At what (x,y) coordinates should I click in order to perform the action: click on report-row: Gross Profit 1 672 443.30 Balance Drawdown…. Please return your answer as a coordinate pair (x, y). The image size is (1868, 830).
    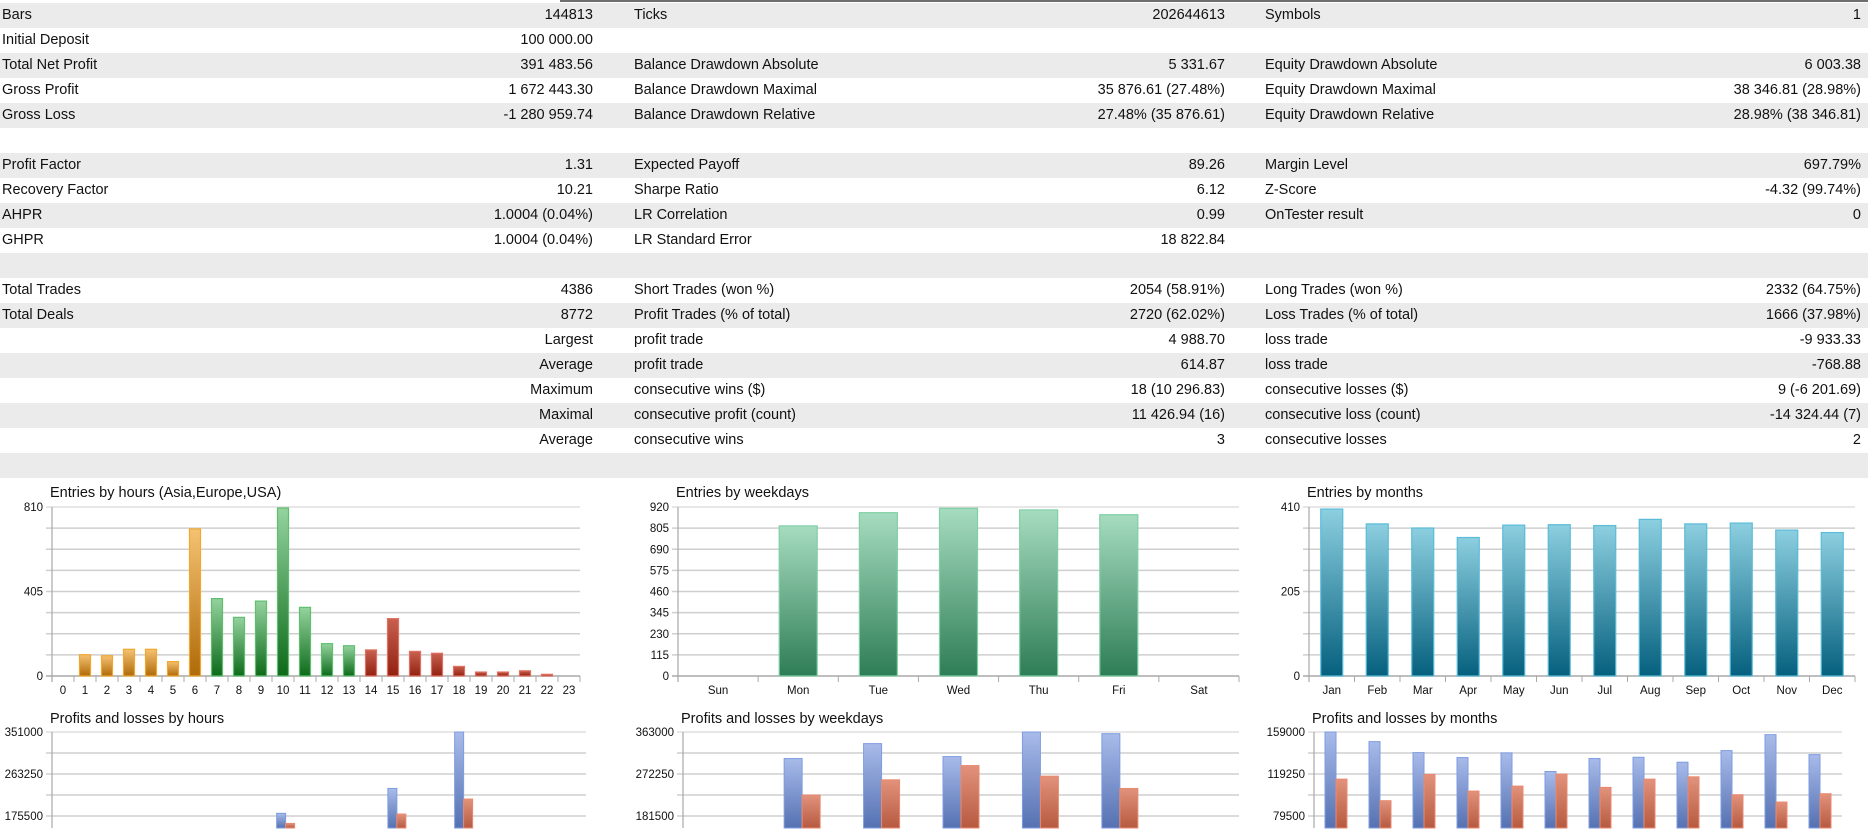
    Looking at the image, I should click on (934, 90).